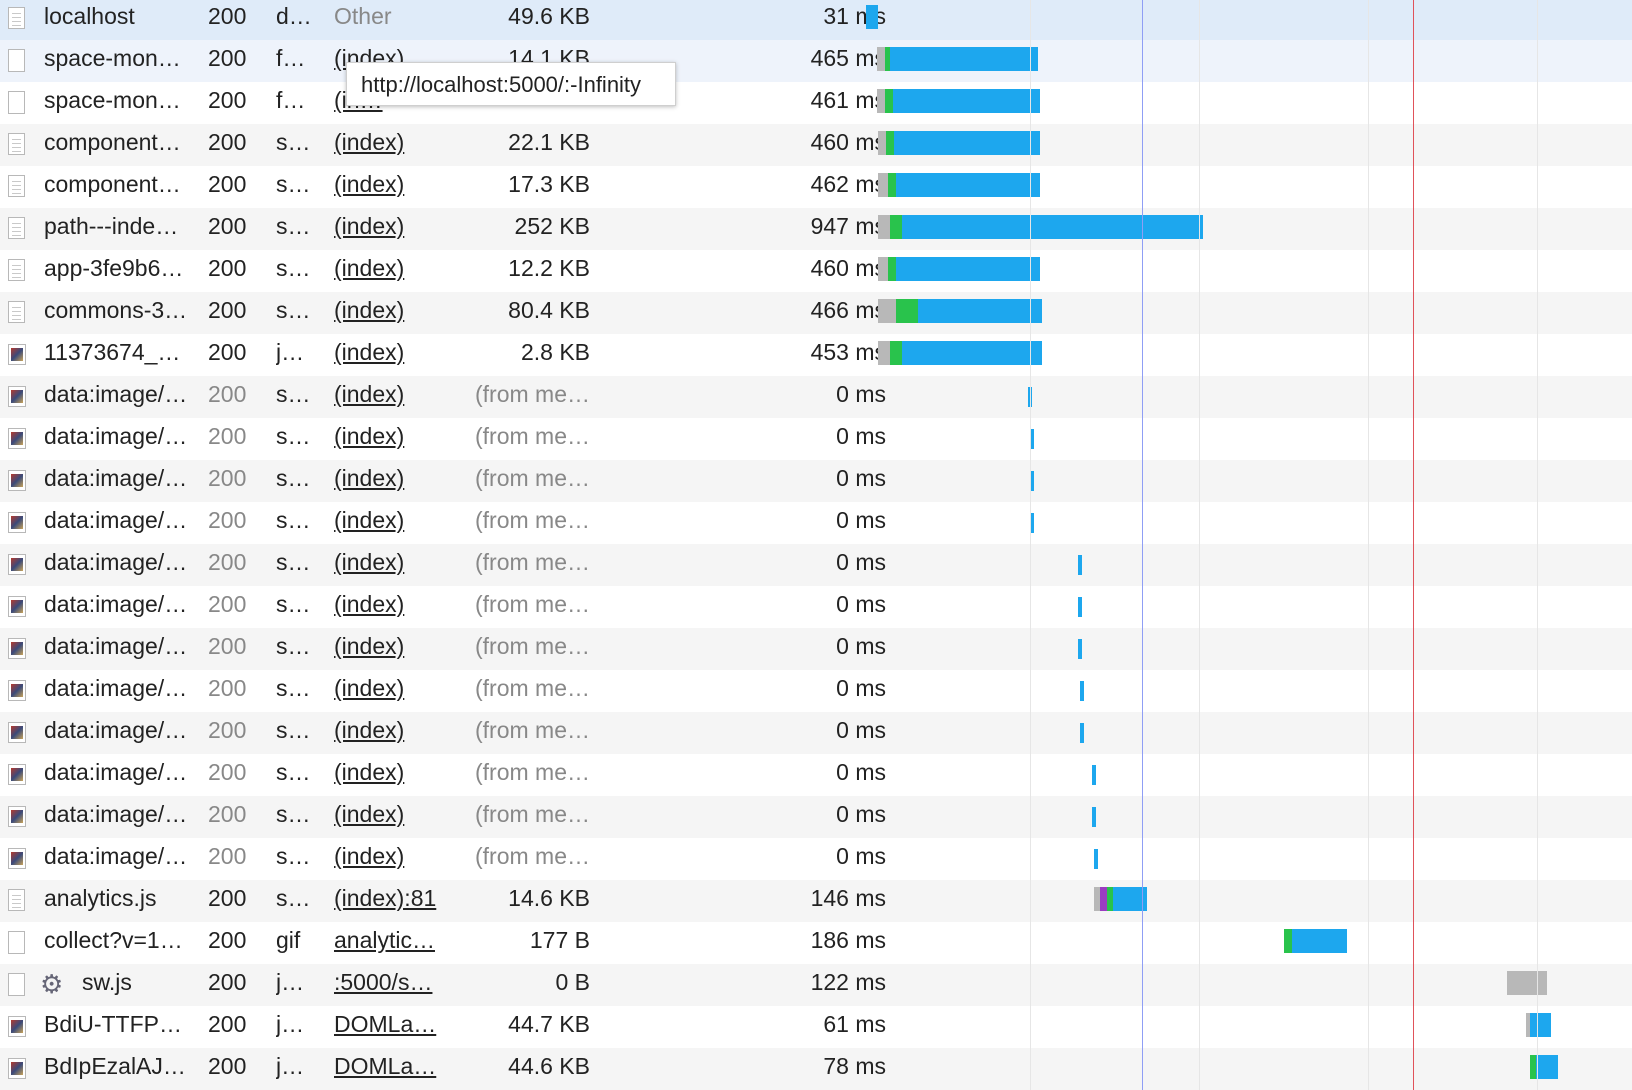 This screenshot has width=1632, height=1090. I want to click on request-time: 31 ms, so click(854, 16).